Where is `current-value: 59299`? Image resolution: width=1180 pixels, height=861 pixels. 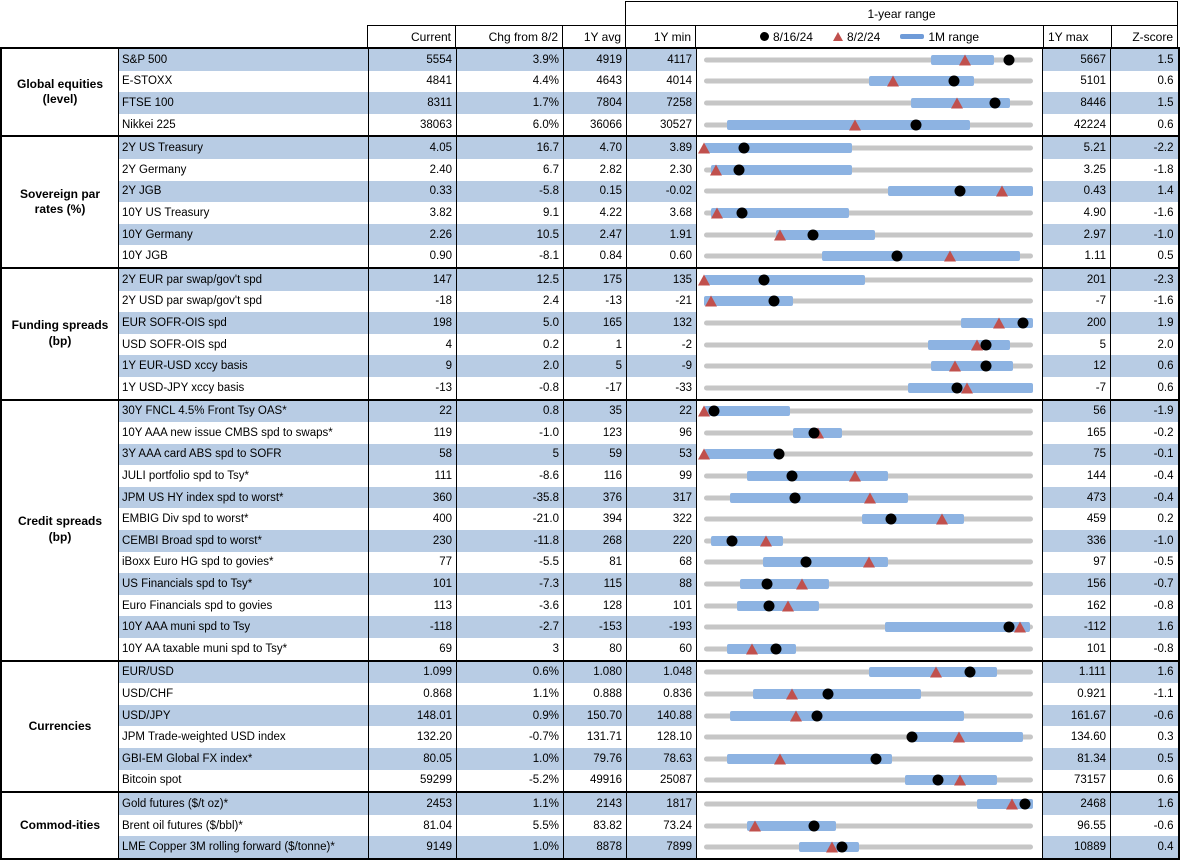
current-value: 59299 is located at coordinates (413, 780).